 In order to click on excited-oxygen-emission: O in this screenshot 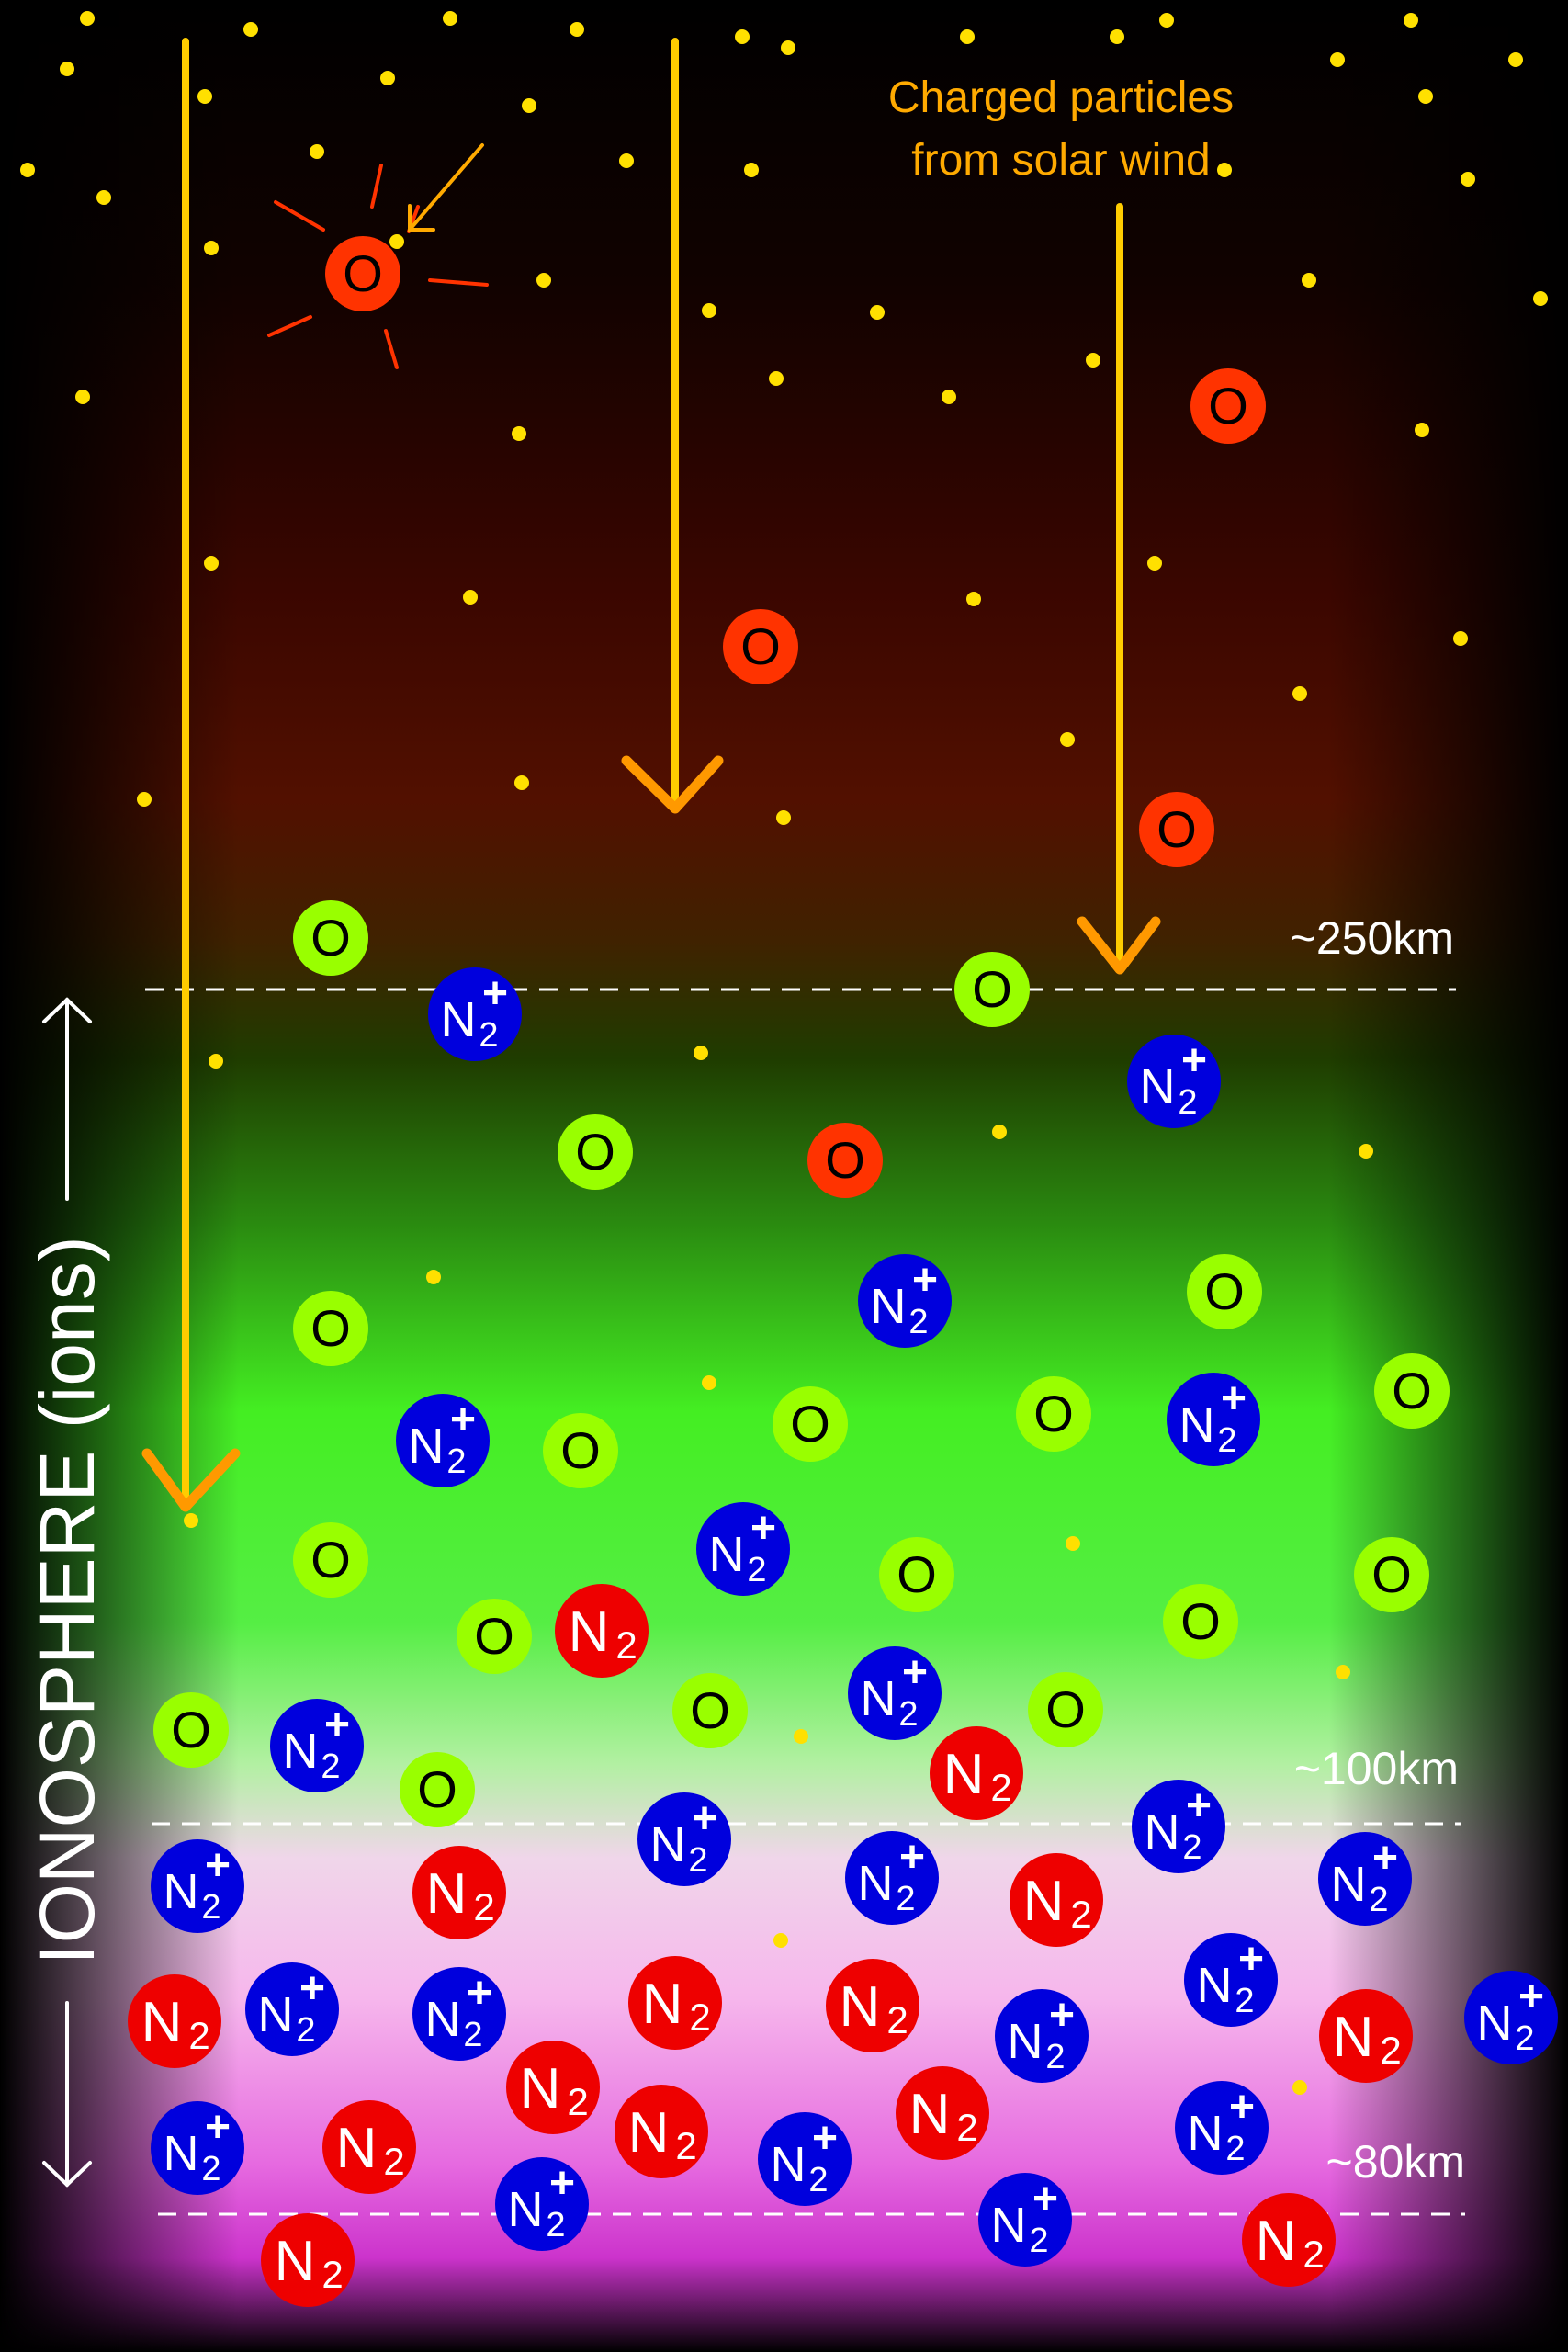, I will do `click(378, 266)`.